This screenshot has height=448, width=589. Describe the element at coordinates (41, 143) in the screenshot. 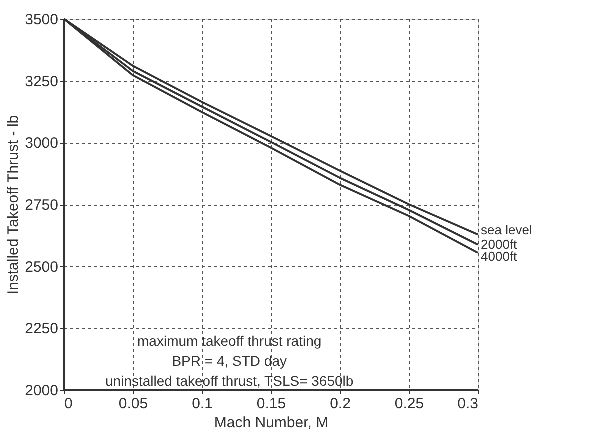

I see `y-tick-label: 3000` at that location.